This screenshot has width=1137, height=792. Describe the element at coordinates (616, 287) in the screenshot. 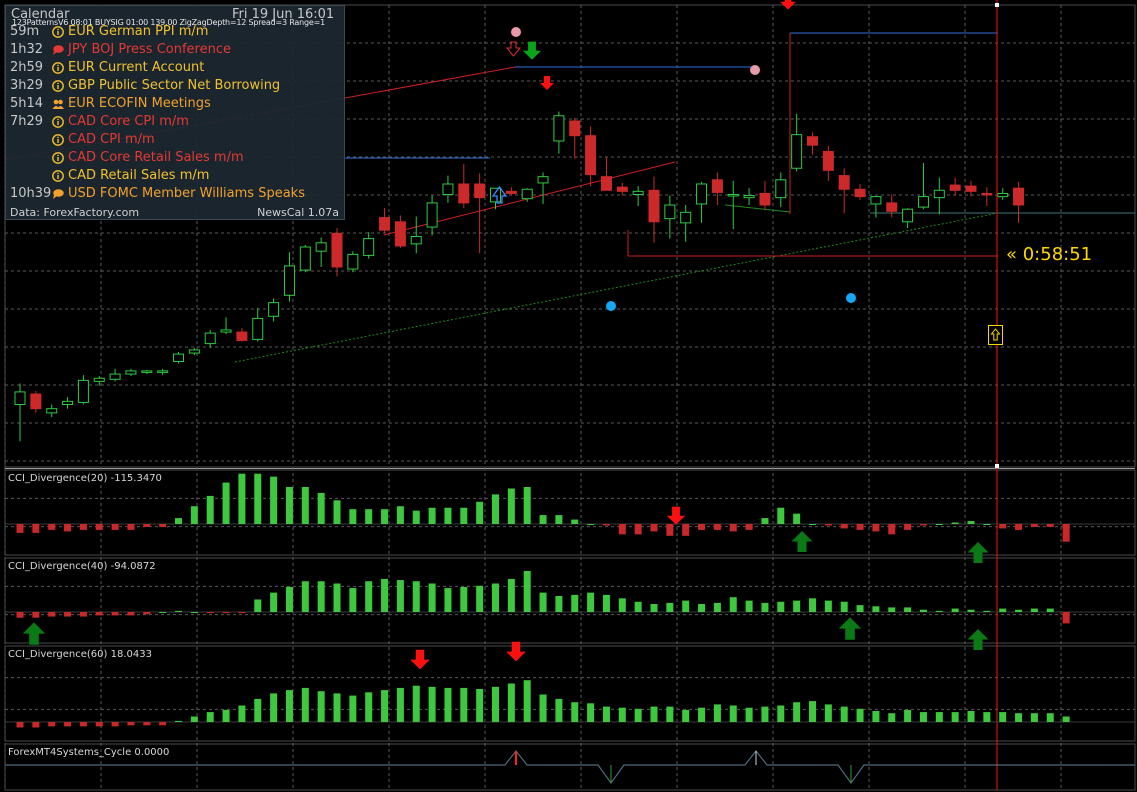

I see `trend-line-dotted-green` at that location.